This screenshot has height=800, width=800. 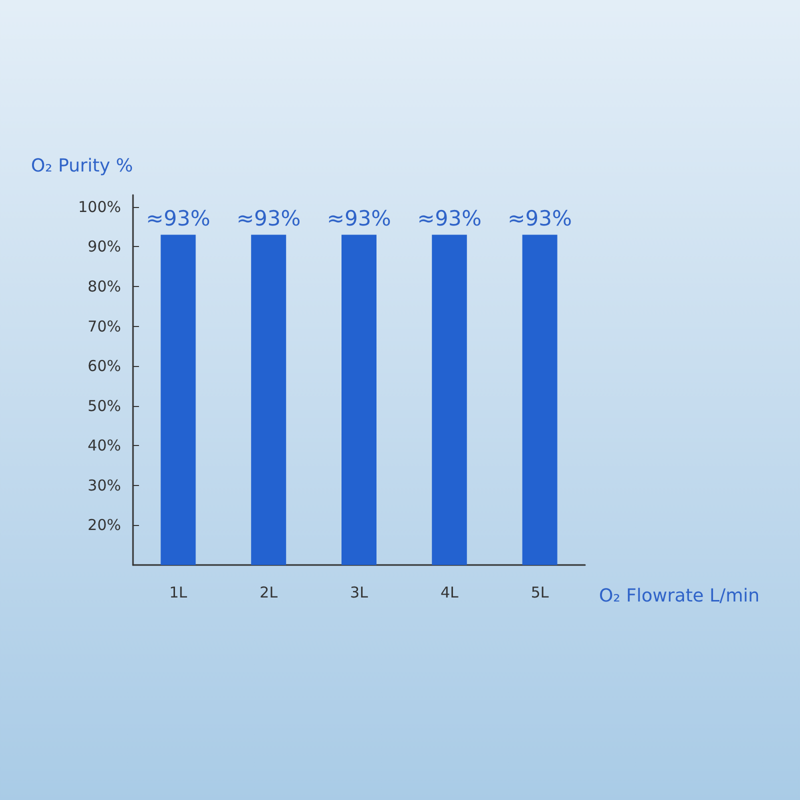 I want to click on y-tick-label: 50%, so click(x=104, y=405).